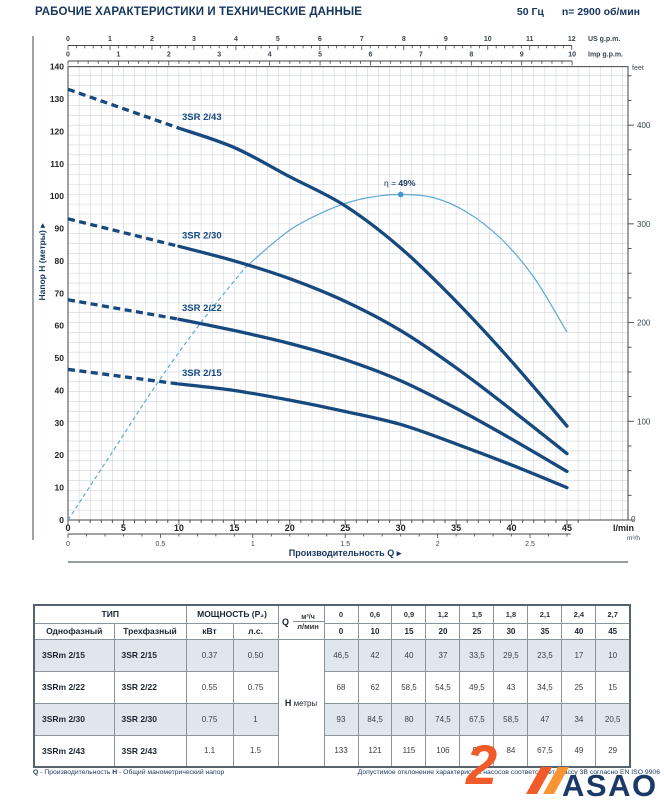 This screenshot has height=800, width=664. Describe the element at coordinates (644, 323) in the screenshot. I see `feet-tick-label: 200` at that location.